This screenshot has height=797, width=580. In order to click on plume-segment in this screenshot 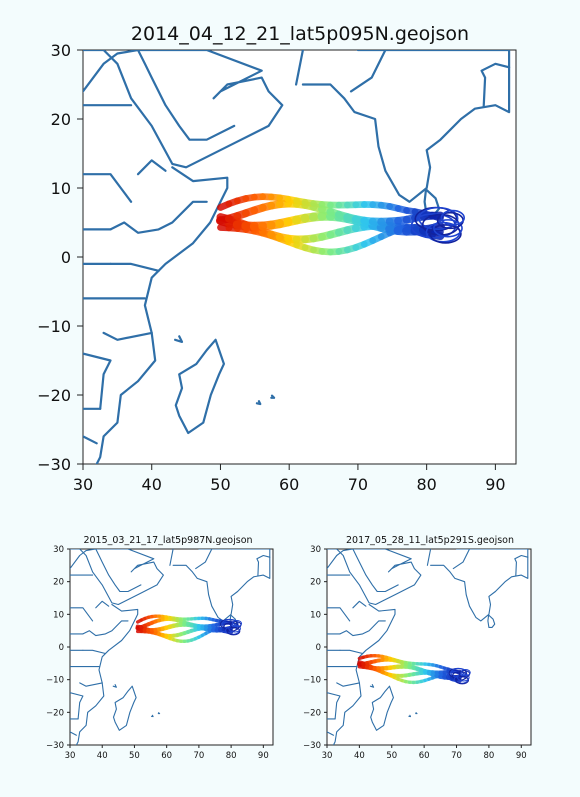, I will do `click(436, 235)`.